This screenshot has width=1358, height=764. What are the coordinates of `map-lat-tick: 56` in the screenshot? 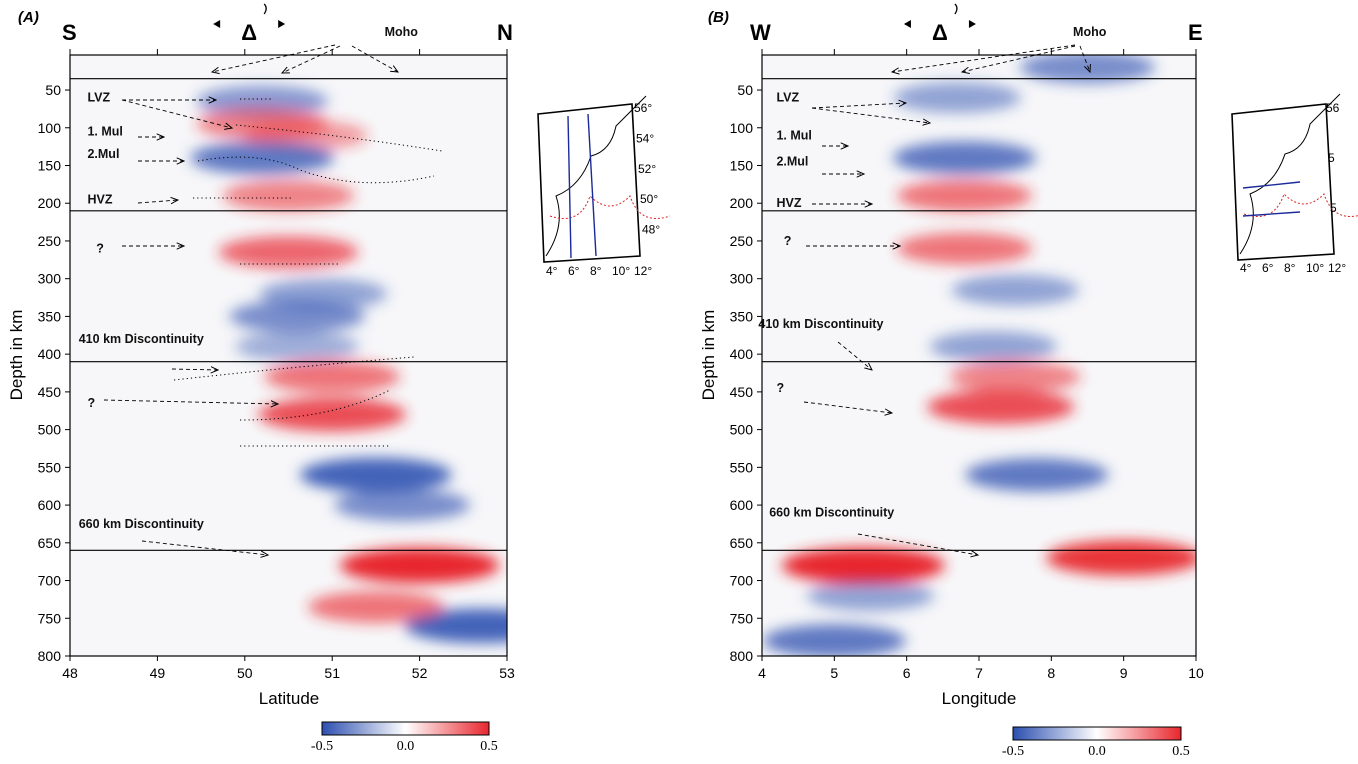 It's located at (1333, 108).